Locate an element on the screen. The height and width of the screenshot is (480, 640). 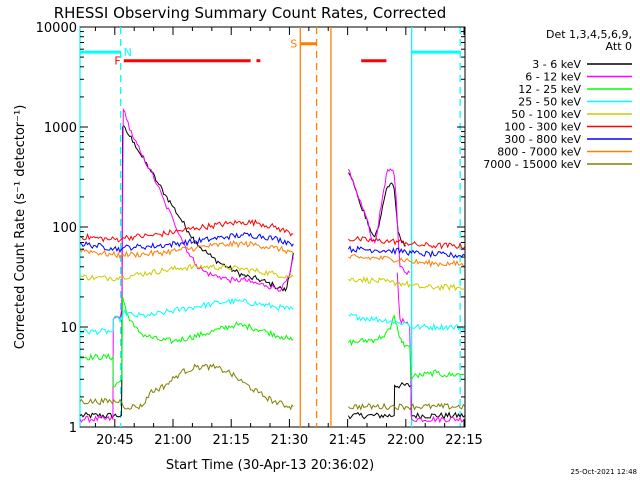
x-tick-label: 21:00 is located at coordinates (172, 440).